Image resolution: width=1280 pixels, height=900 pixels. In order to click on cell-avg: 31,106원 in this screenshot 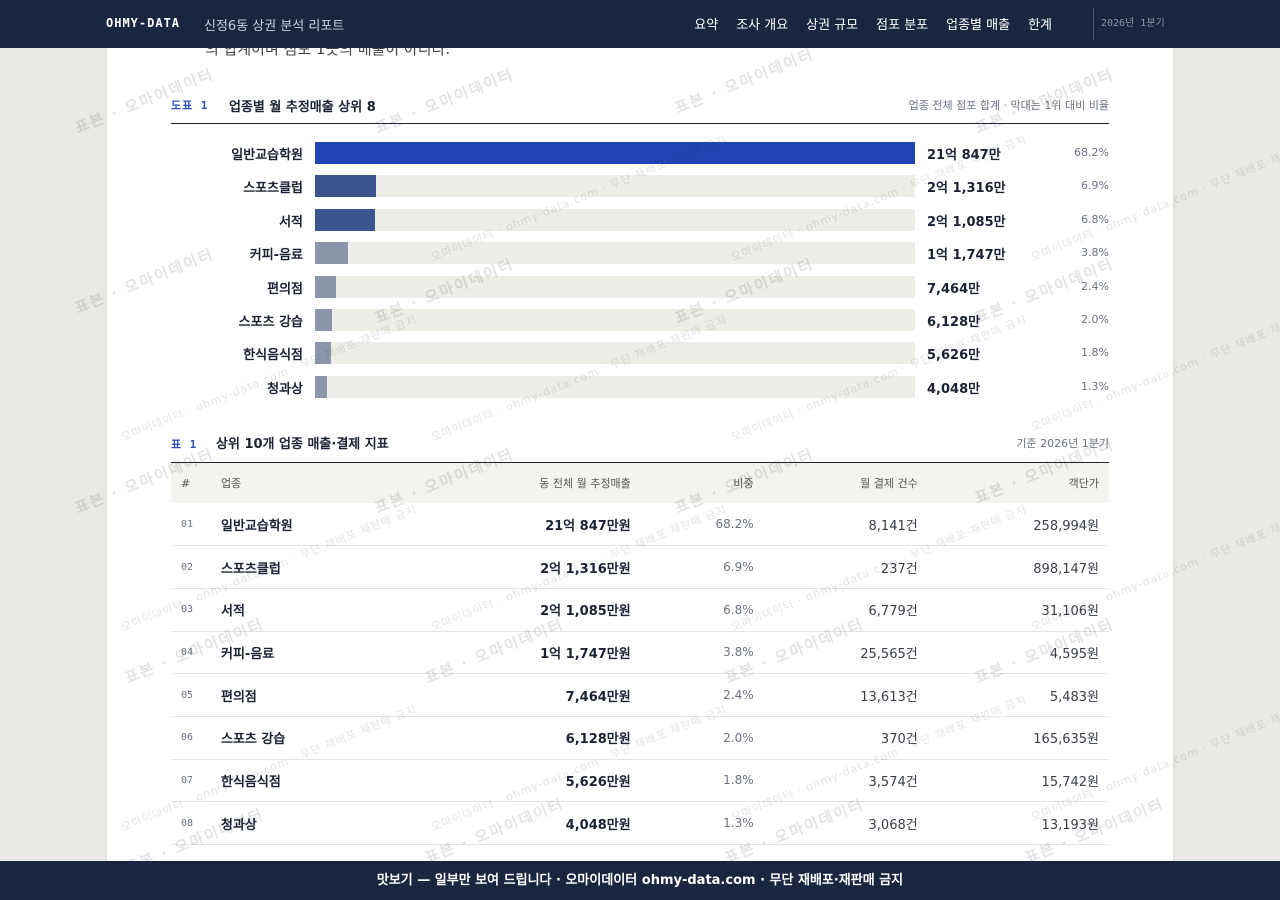, I will do `click(1018, 610)`.